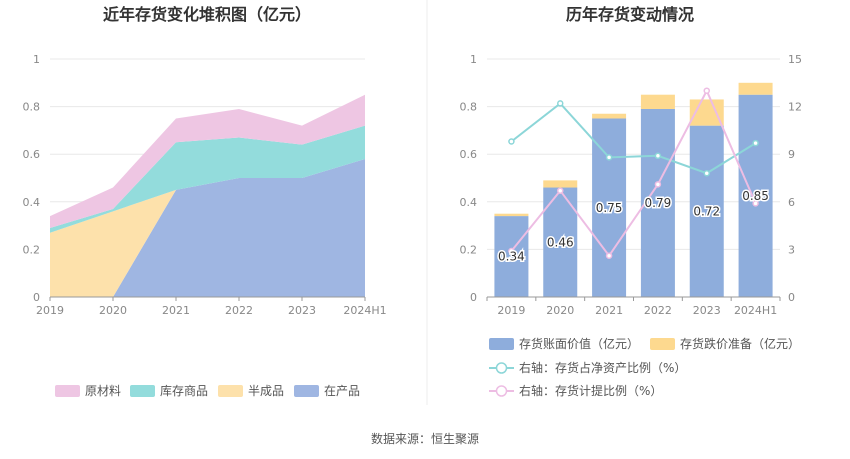  What do you see at coordinates (791, 297) in the screenshot?
I see `right-y2-tick: 0` at bounding box center [791, 297].